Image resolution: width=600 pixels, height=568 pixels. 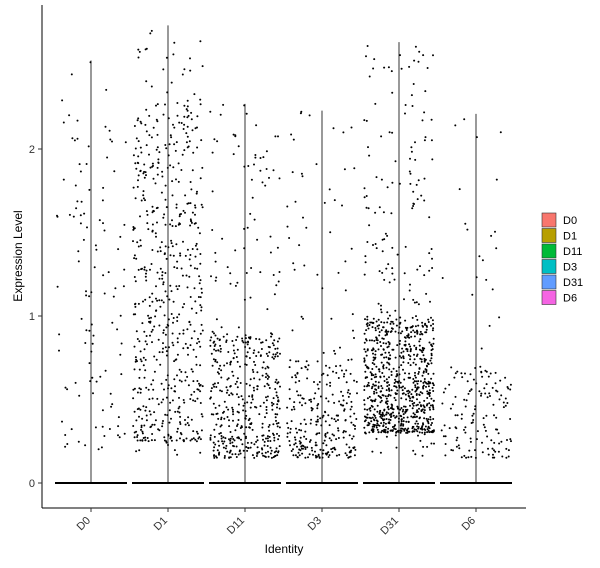 I want to click on legend-label: D6, so click(x=570, y=299).